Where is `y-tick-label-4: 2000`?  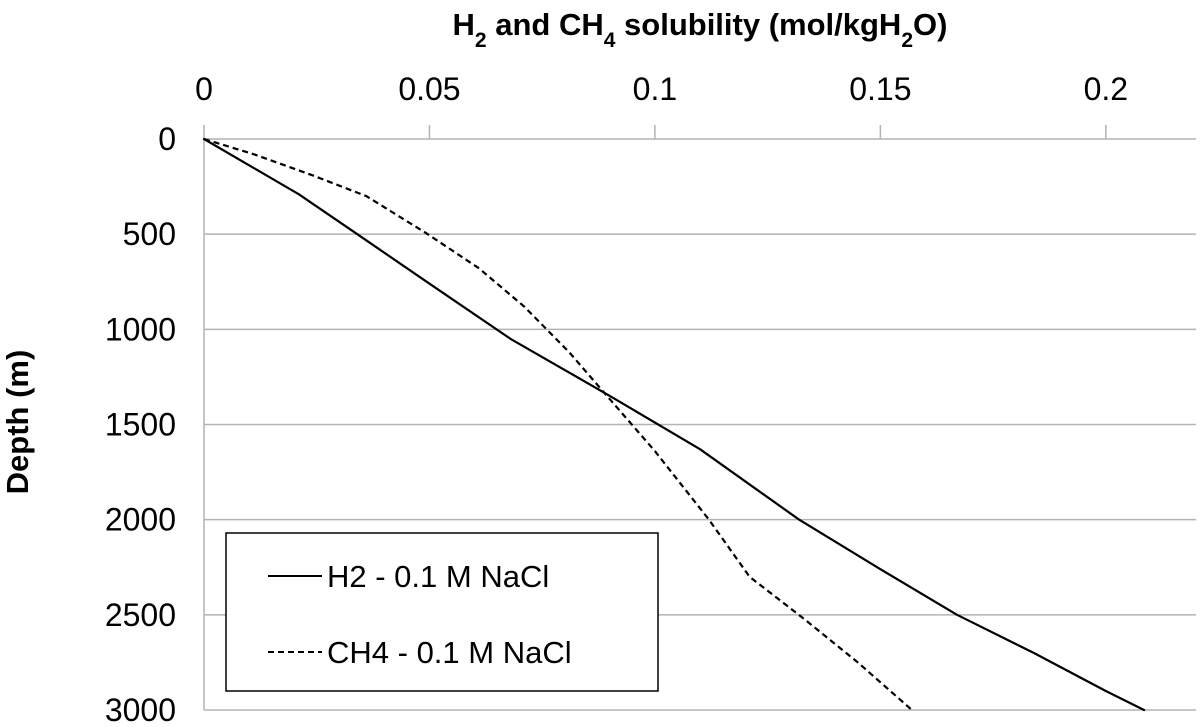 y-tick-label-4: 2000 is located at coordinates (140, 520).